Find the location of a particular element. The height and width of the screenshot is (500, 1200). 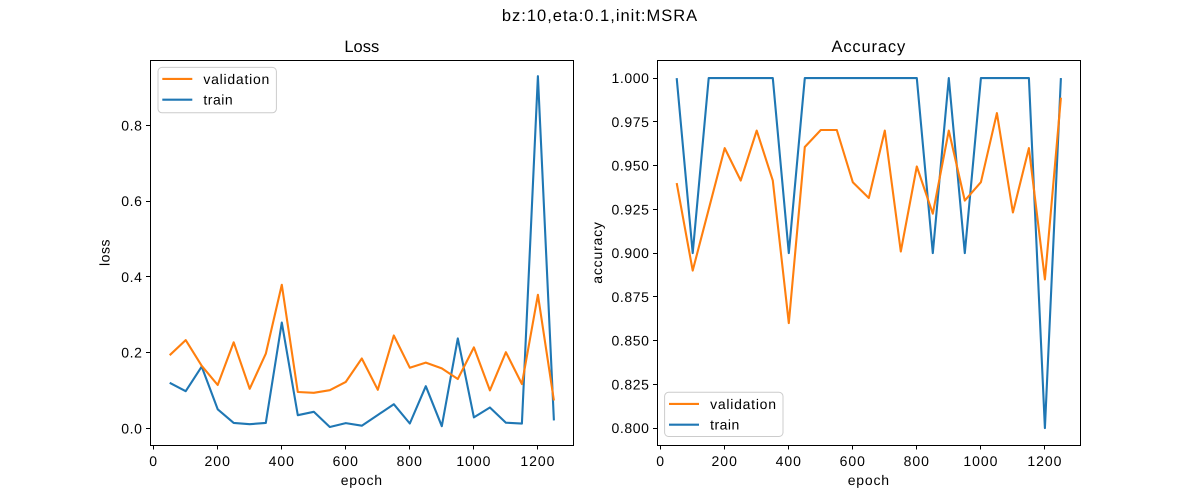

svg-text: 0.900 is located at coordinates (630, 253).